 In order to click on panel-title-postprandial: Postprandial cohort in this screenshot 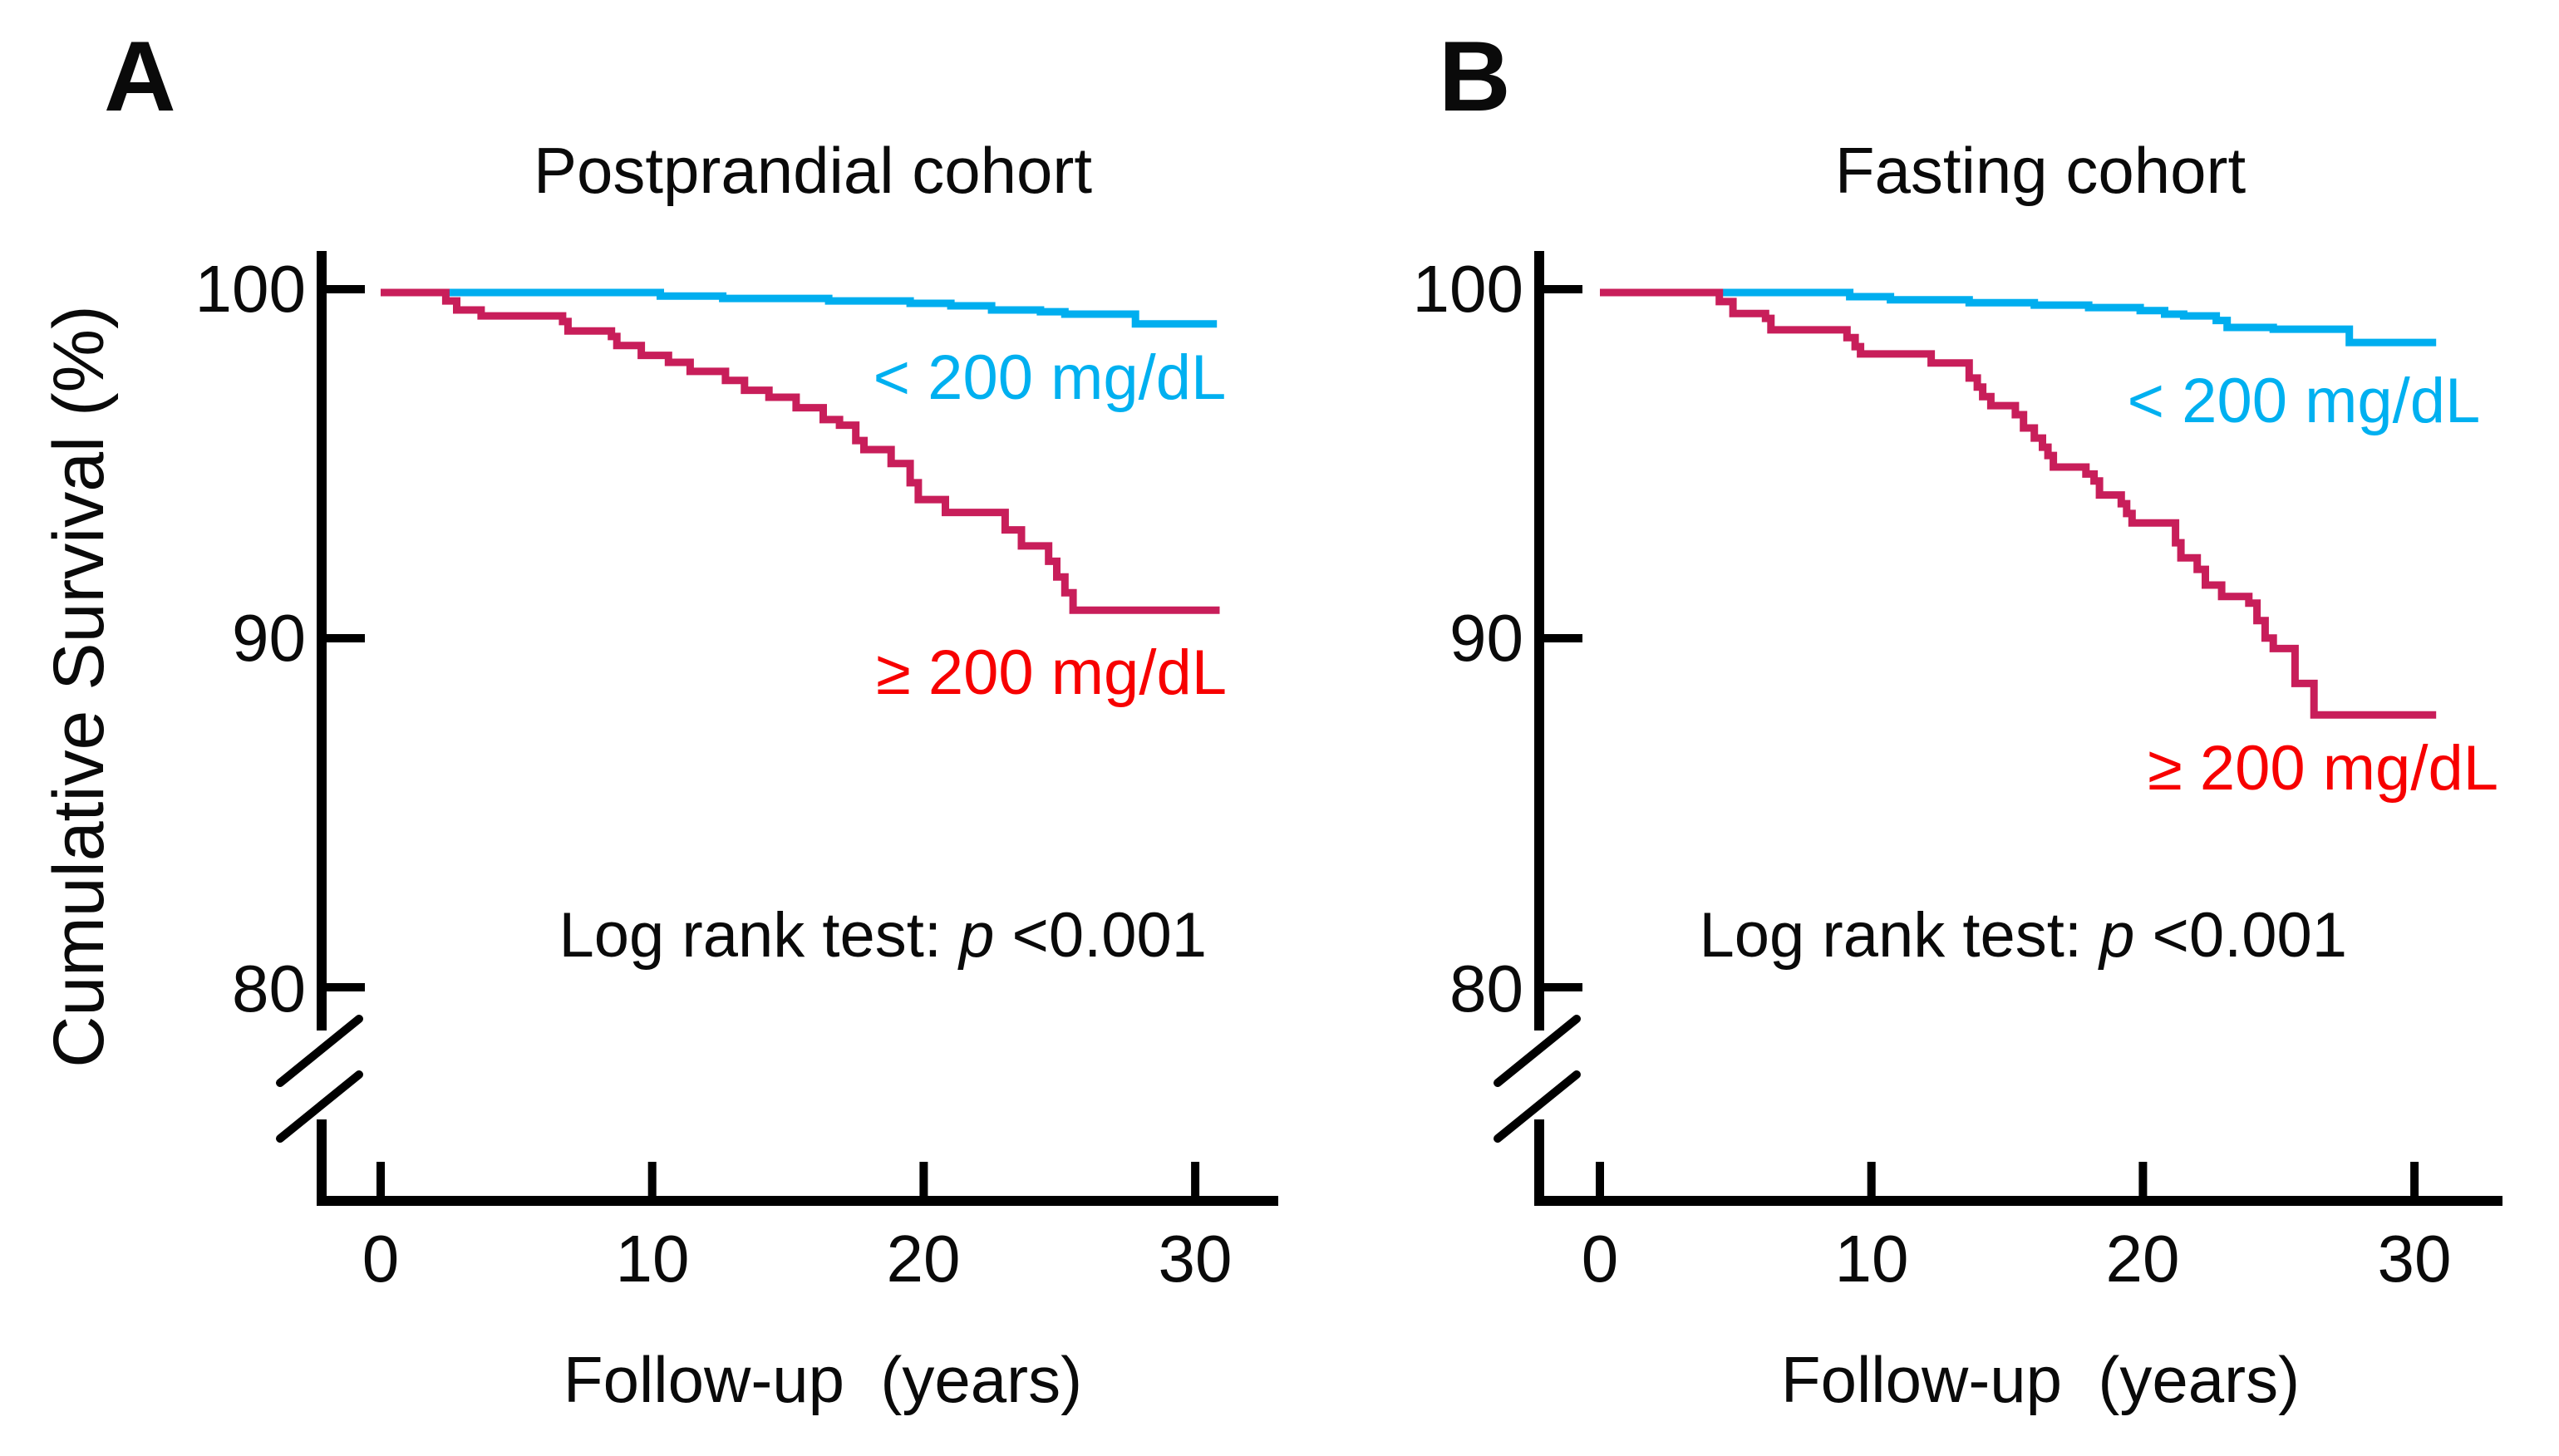, I will do `click(813, 170)`.